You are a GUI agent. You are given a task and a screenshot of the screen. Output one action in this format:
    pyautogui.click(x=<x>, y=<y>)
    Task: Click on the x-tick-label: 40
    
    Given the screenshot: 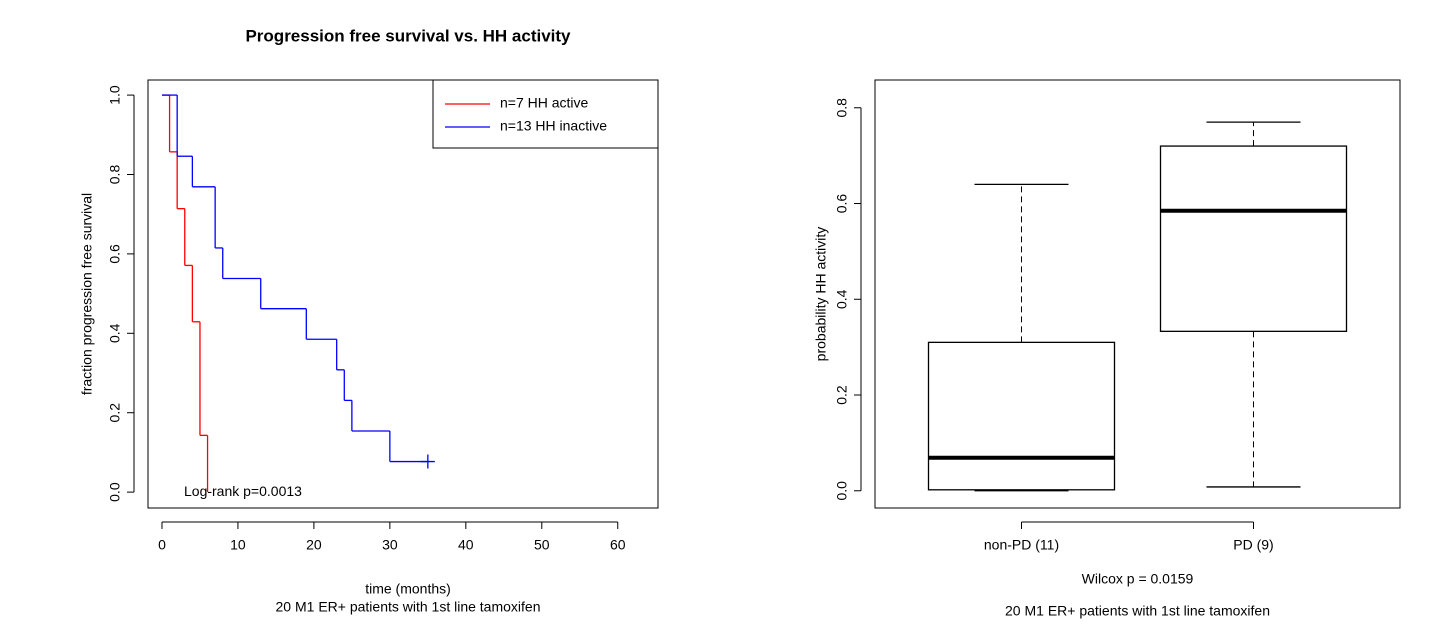 What is the action you would take?
    pyautogui.click(x=466, y=545)
    